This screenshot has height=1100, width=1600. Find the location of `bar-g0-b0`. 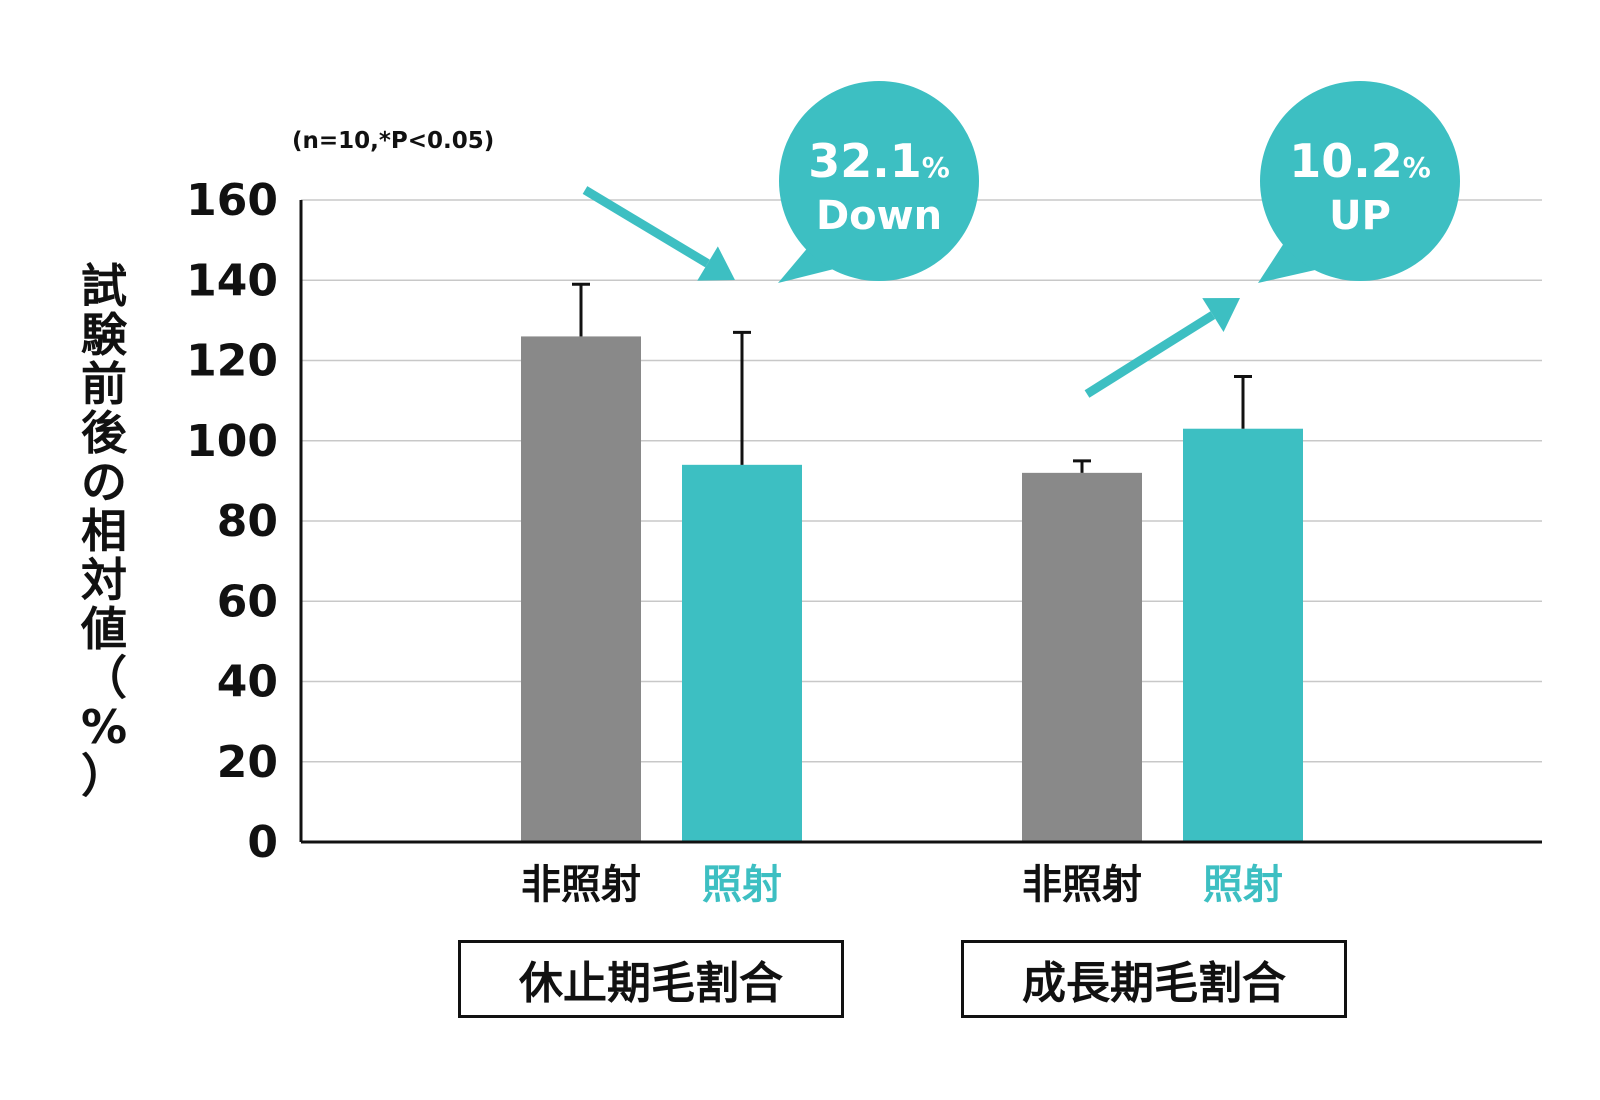

bar-g0-b0 is located at coordinates (581, 589).